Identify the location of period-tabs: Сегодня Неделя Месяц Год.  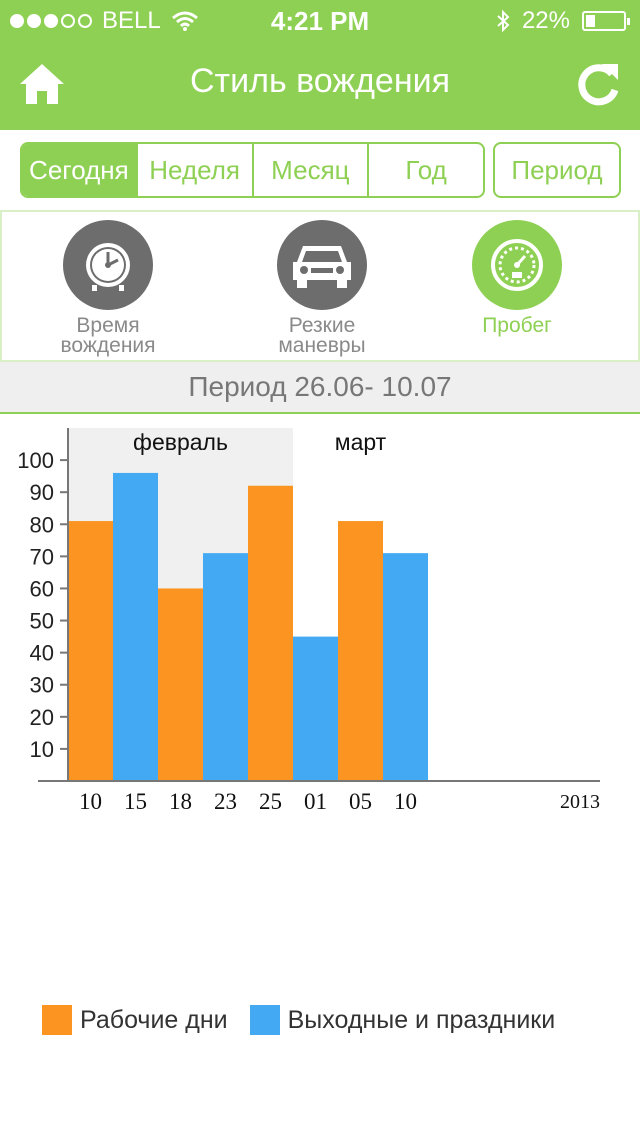
(252, 170).